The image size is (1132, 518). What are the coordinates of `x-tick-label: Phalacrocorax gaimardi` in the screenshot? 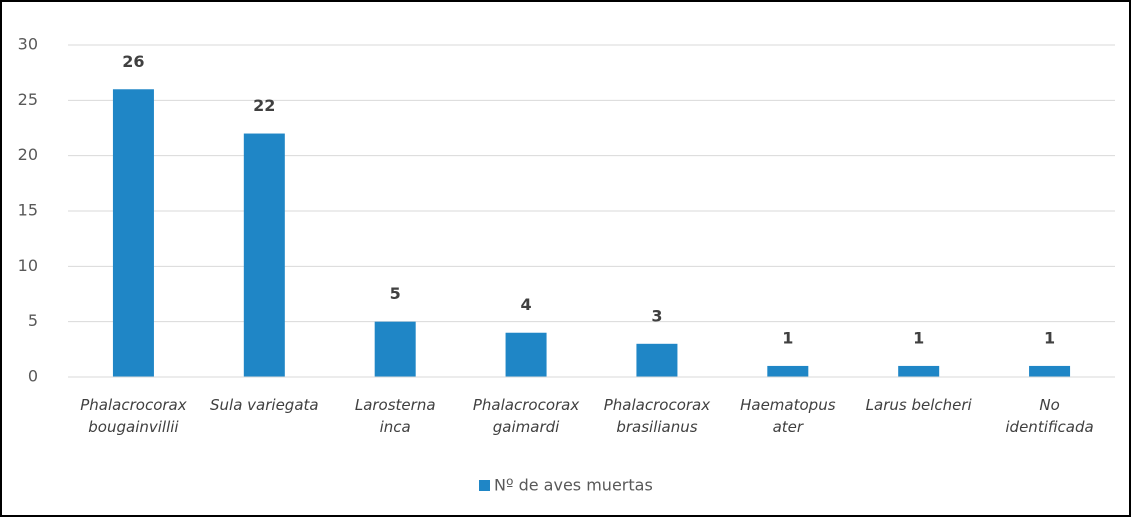 It's located at (526, 416).